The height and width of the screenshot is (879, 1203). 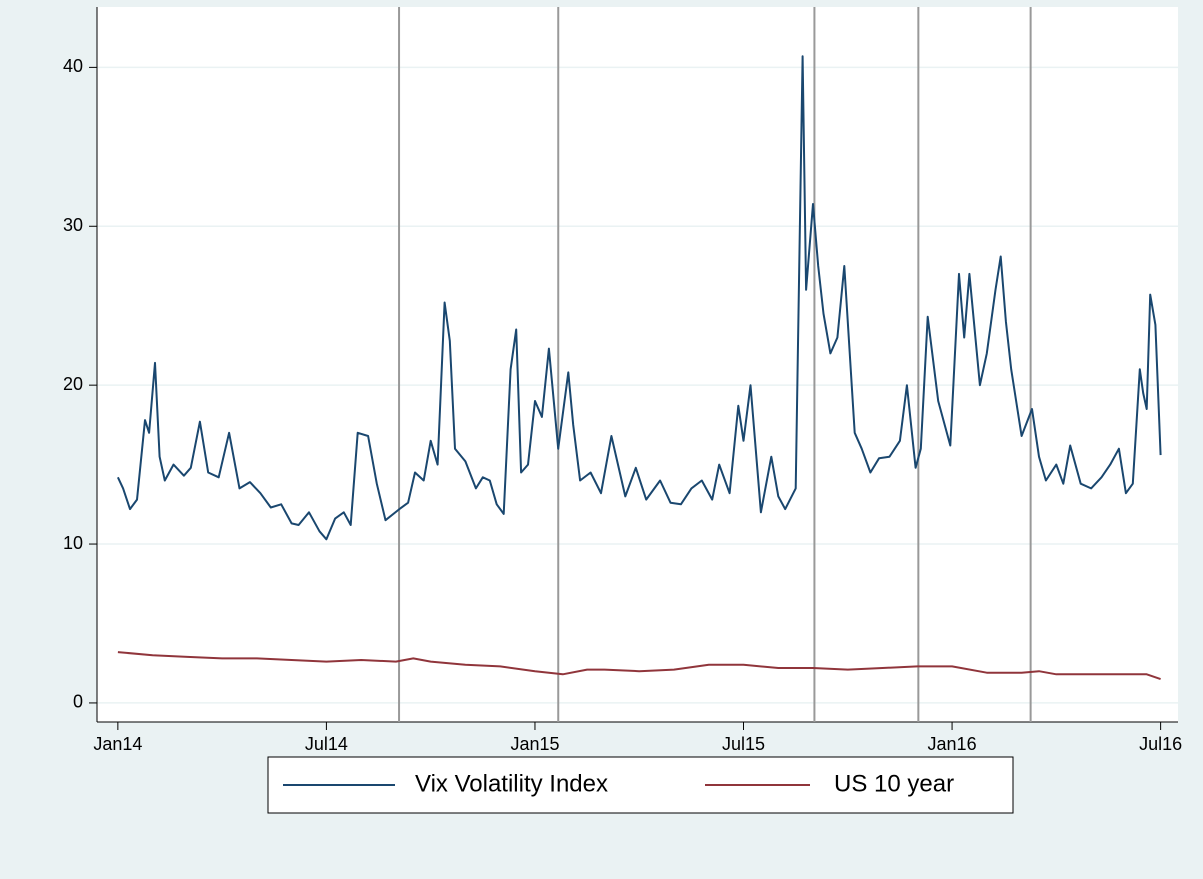 What do you see at coordinates (743, 744) in the screenshot?
I see `x-tick-label: Jul15` at bounding box center [743, 744].